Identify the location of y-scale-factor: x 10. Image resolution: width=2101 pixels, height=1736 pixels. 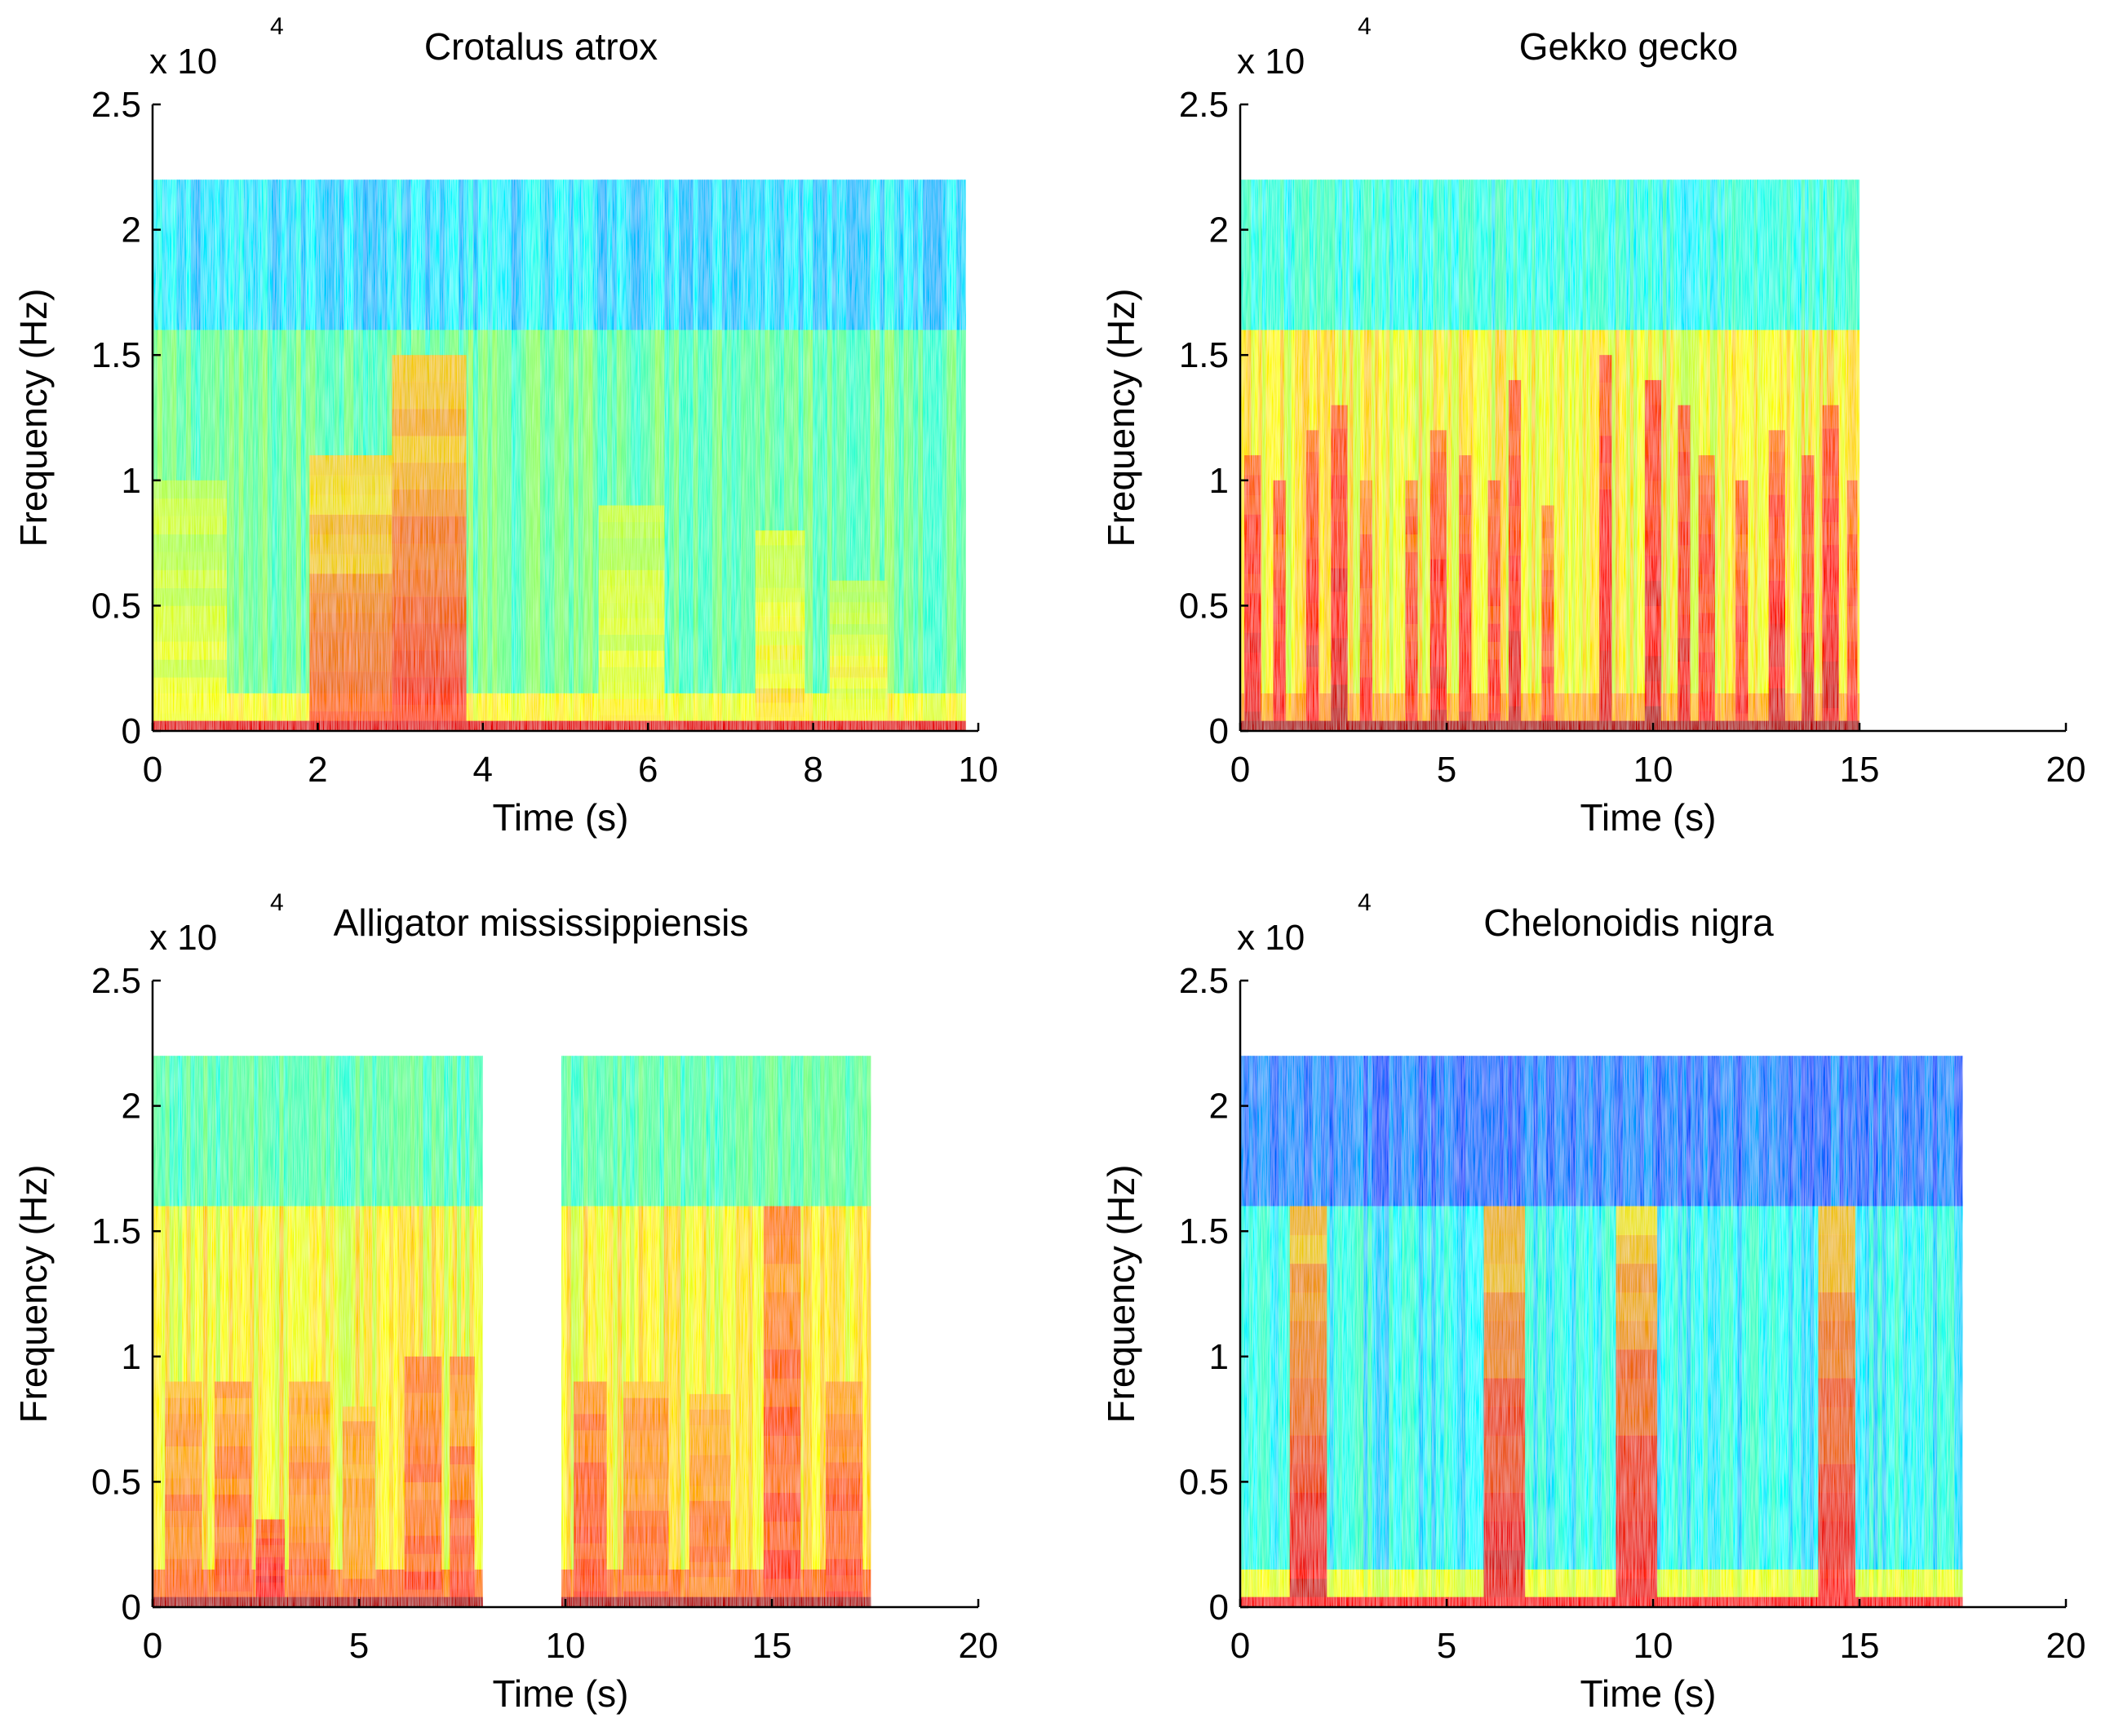
(183, 62).